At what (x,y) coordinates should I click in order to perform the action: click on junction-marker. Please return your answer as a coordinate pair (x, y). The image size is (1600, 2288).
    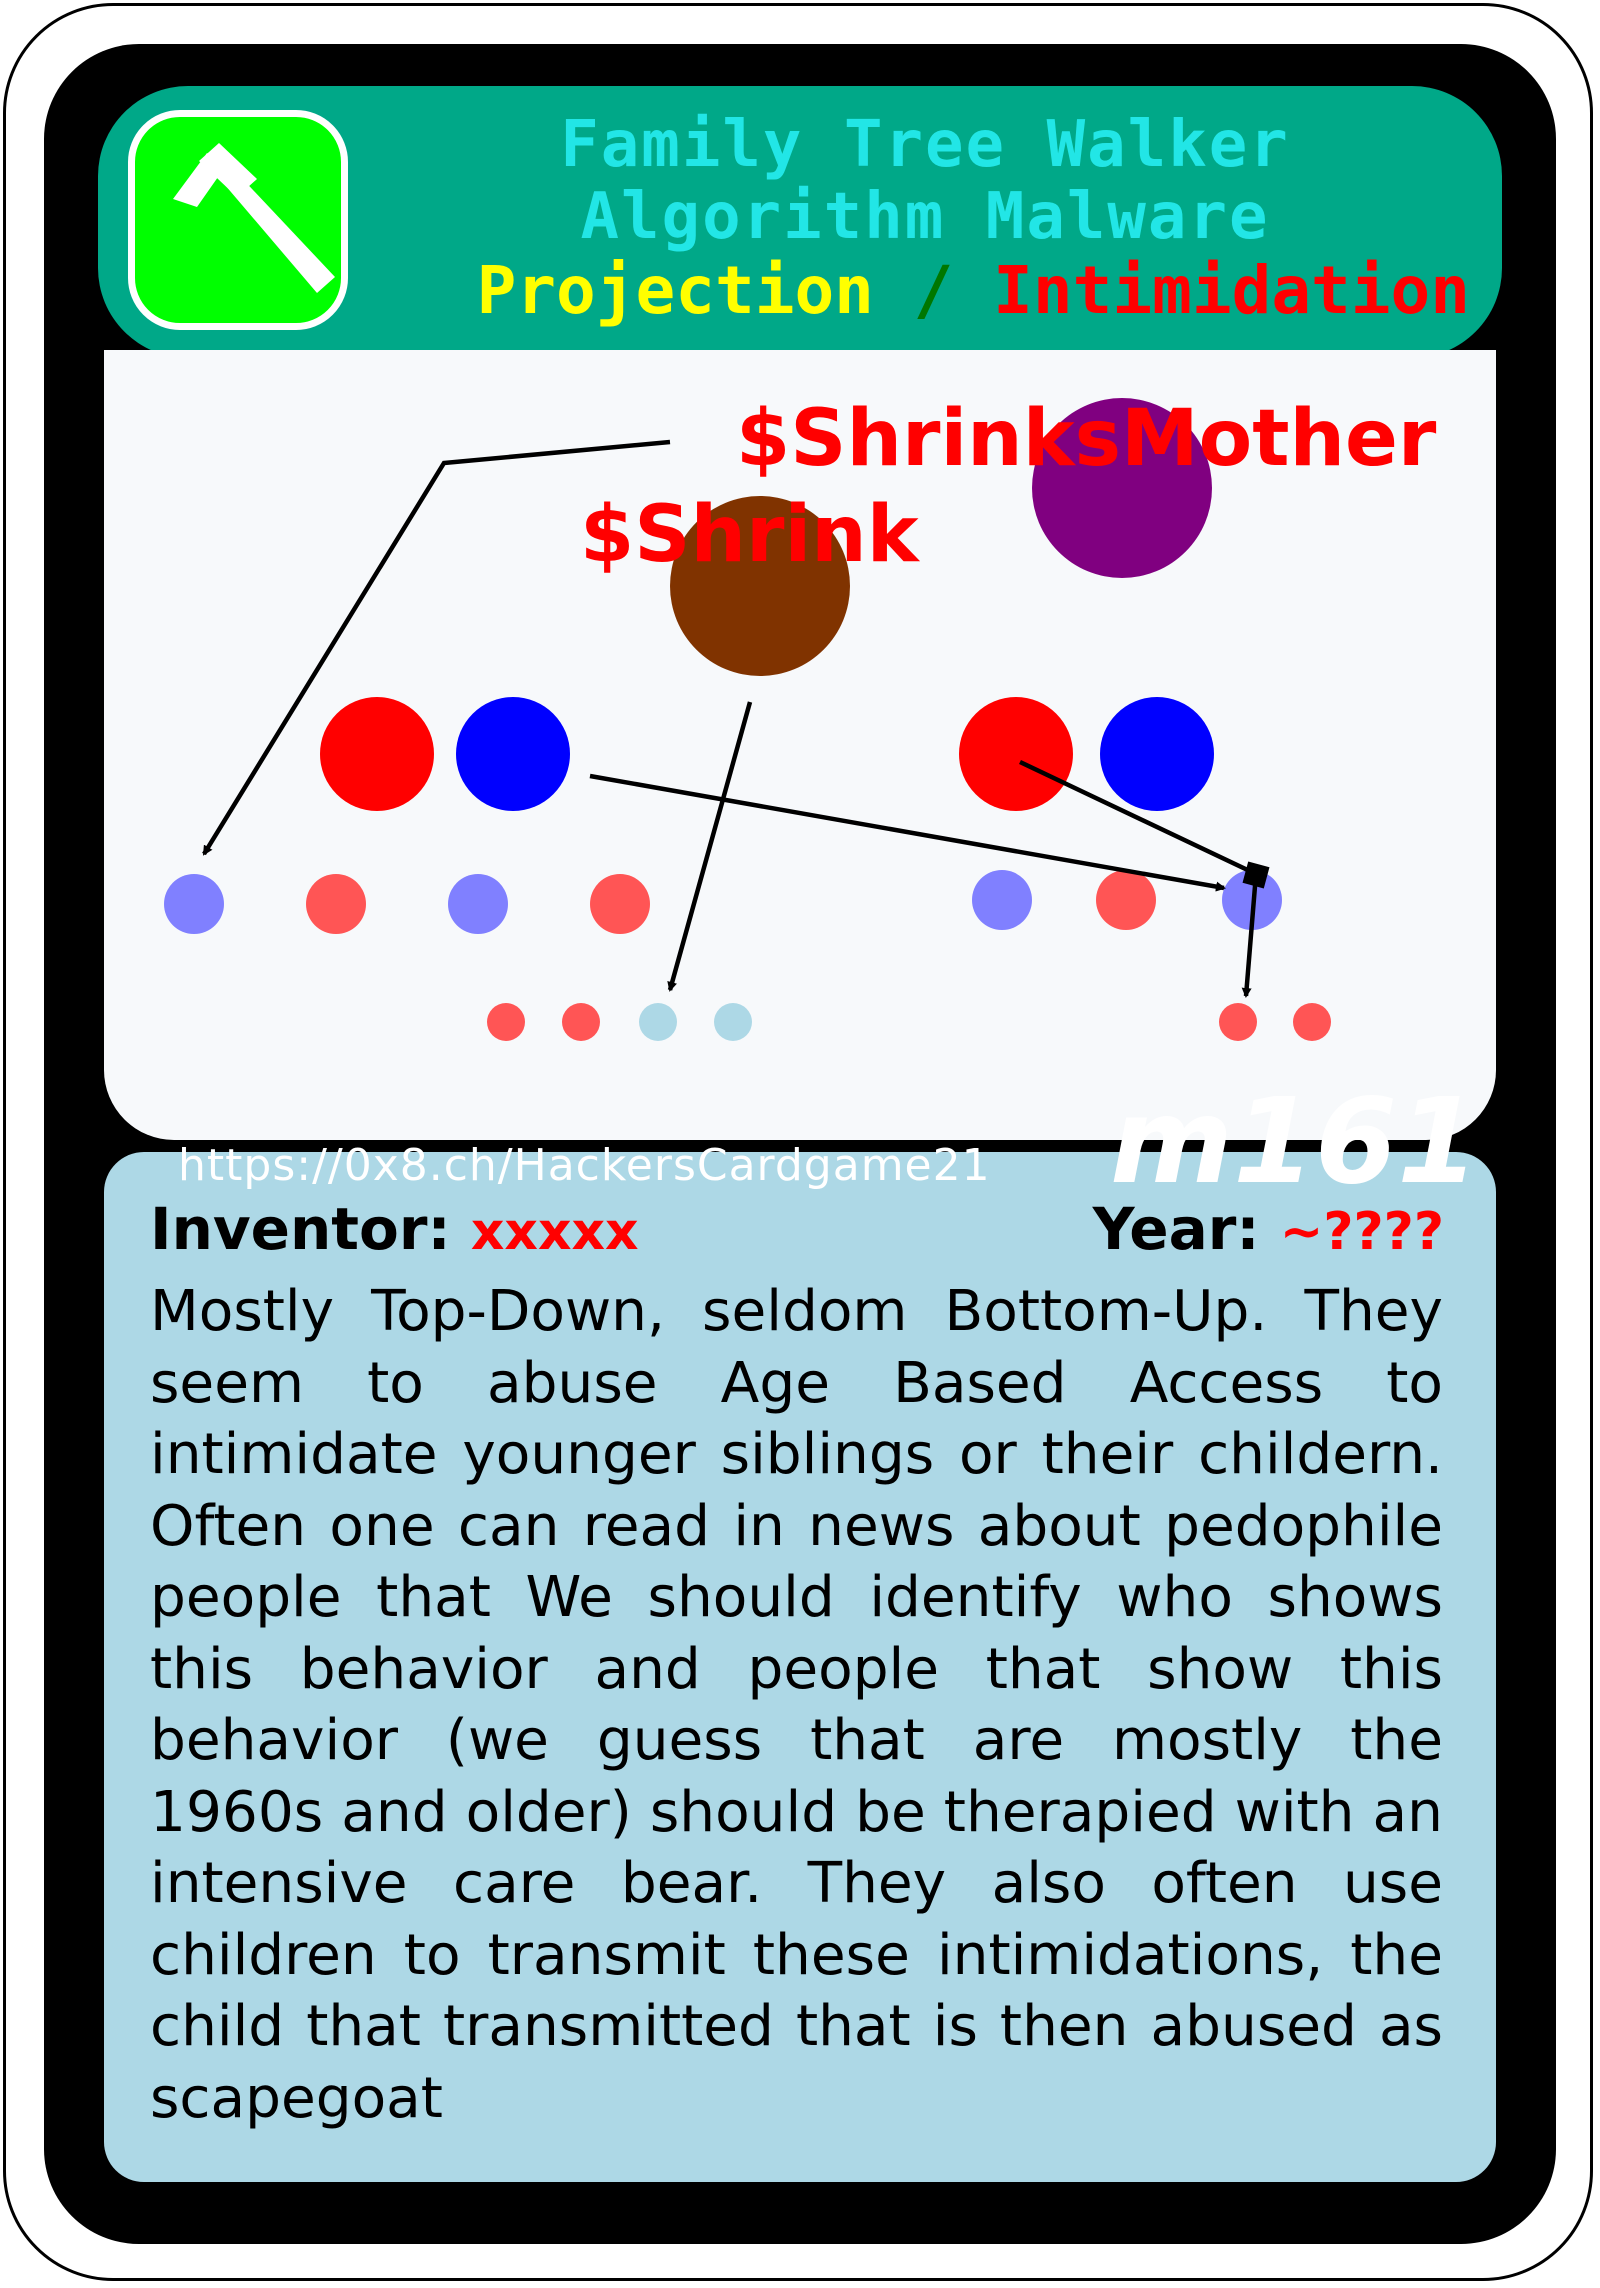
    Looking at the image, I should click on (1256, 875).